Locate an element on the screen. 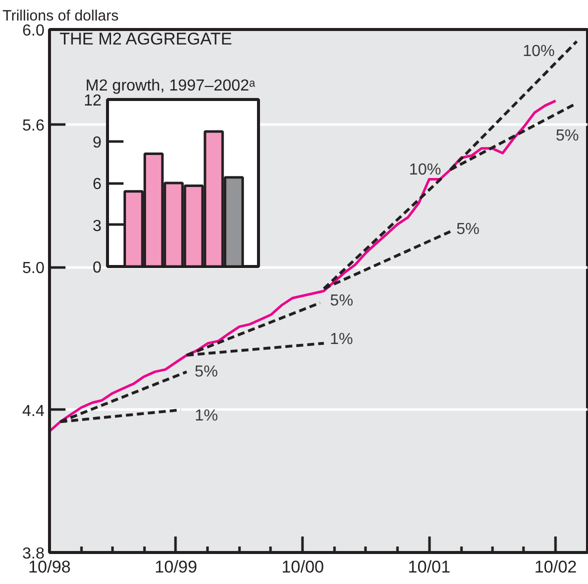  y-tick-label: 0 is located at coordinates (97, 268).